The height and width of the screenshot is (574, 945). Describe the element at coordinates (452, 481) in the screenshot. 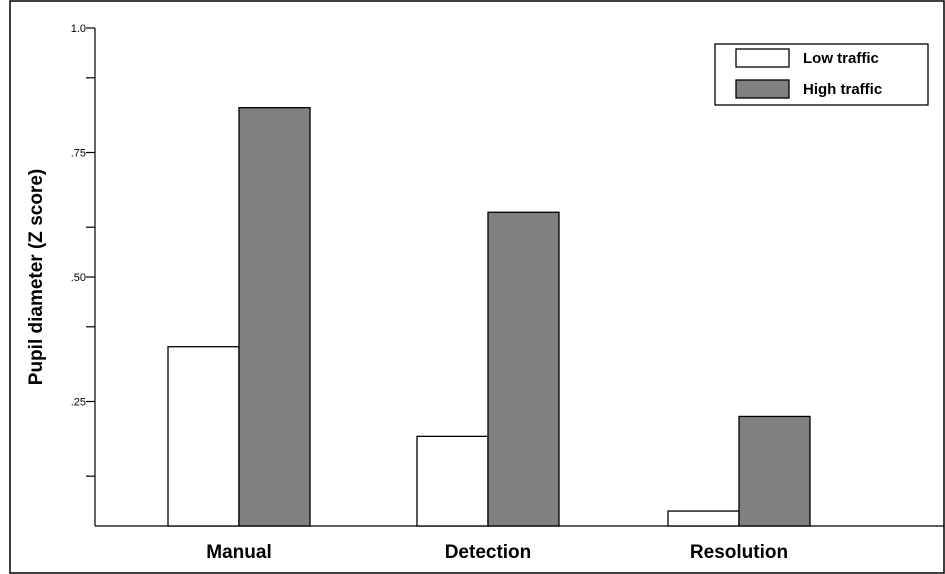

I see `bar-low-traffic-detection` at that location.